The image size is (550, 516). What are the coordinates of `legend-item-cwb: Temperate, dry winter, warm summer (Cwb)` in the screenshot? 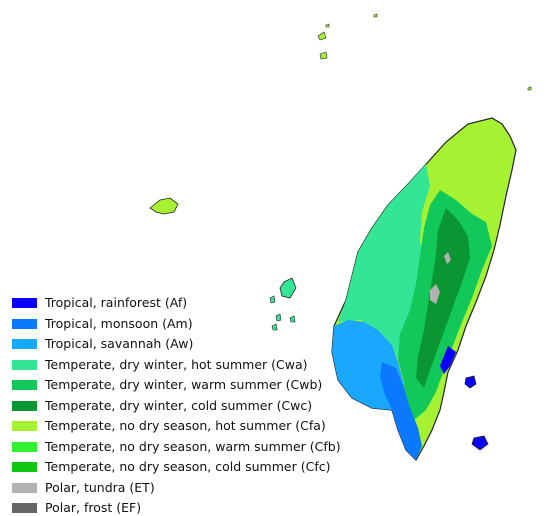 It's located at (176, 385).